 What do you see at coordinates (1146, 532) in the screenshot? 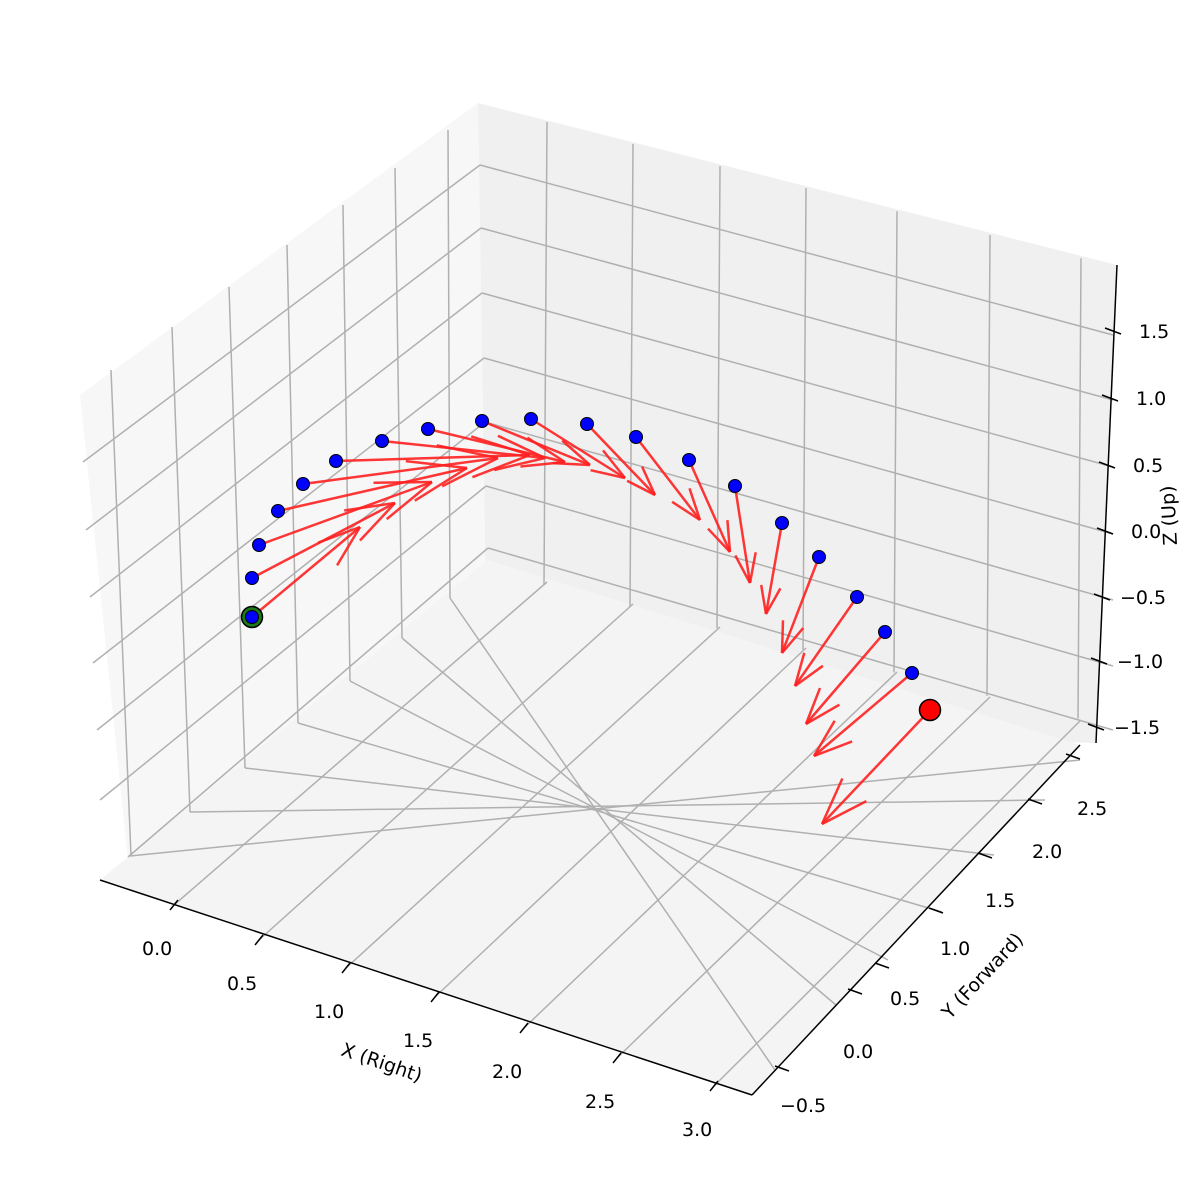
I see `z-tick-label: 0.0` at bounding box center [1146, 532].